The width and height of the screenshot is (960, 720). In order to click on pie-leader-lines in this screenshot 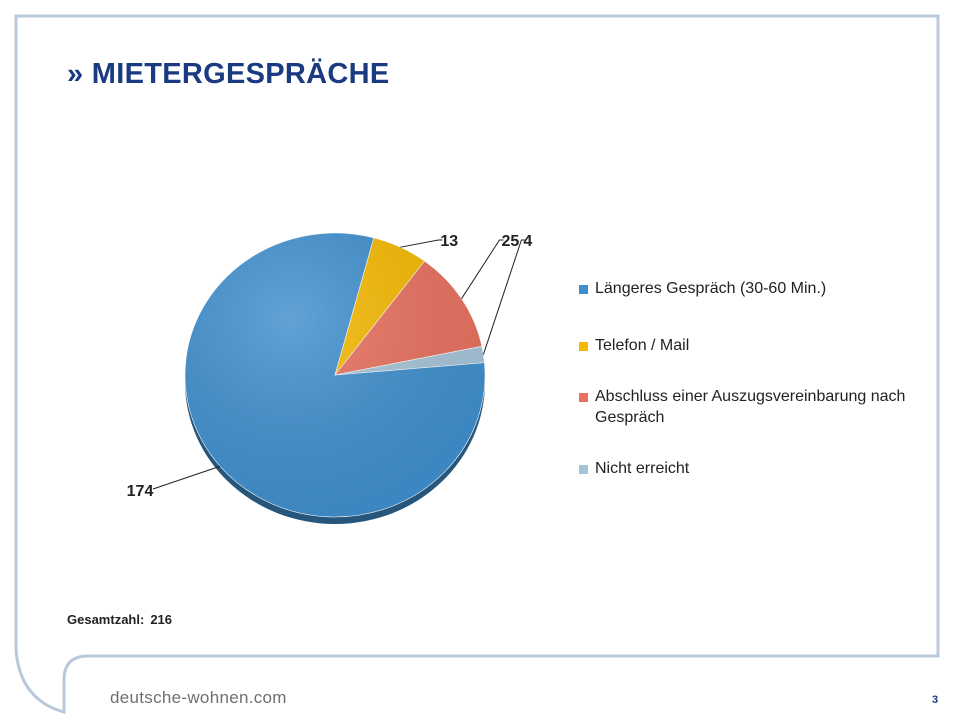, I will do `click(339, 364)`.